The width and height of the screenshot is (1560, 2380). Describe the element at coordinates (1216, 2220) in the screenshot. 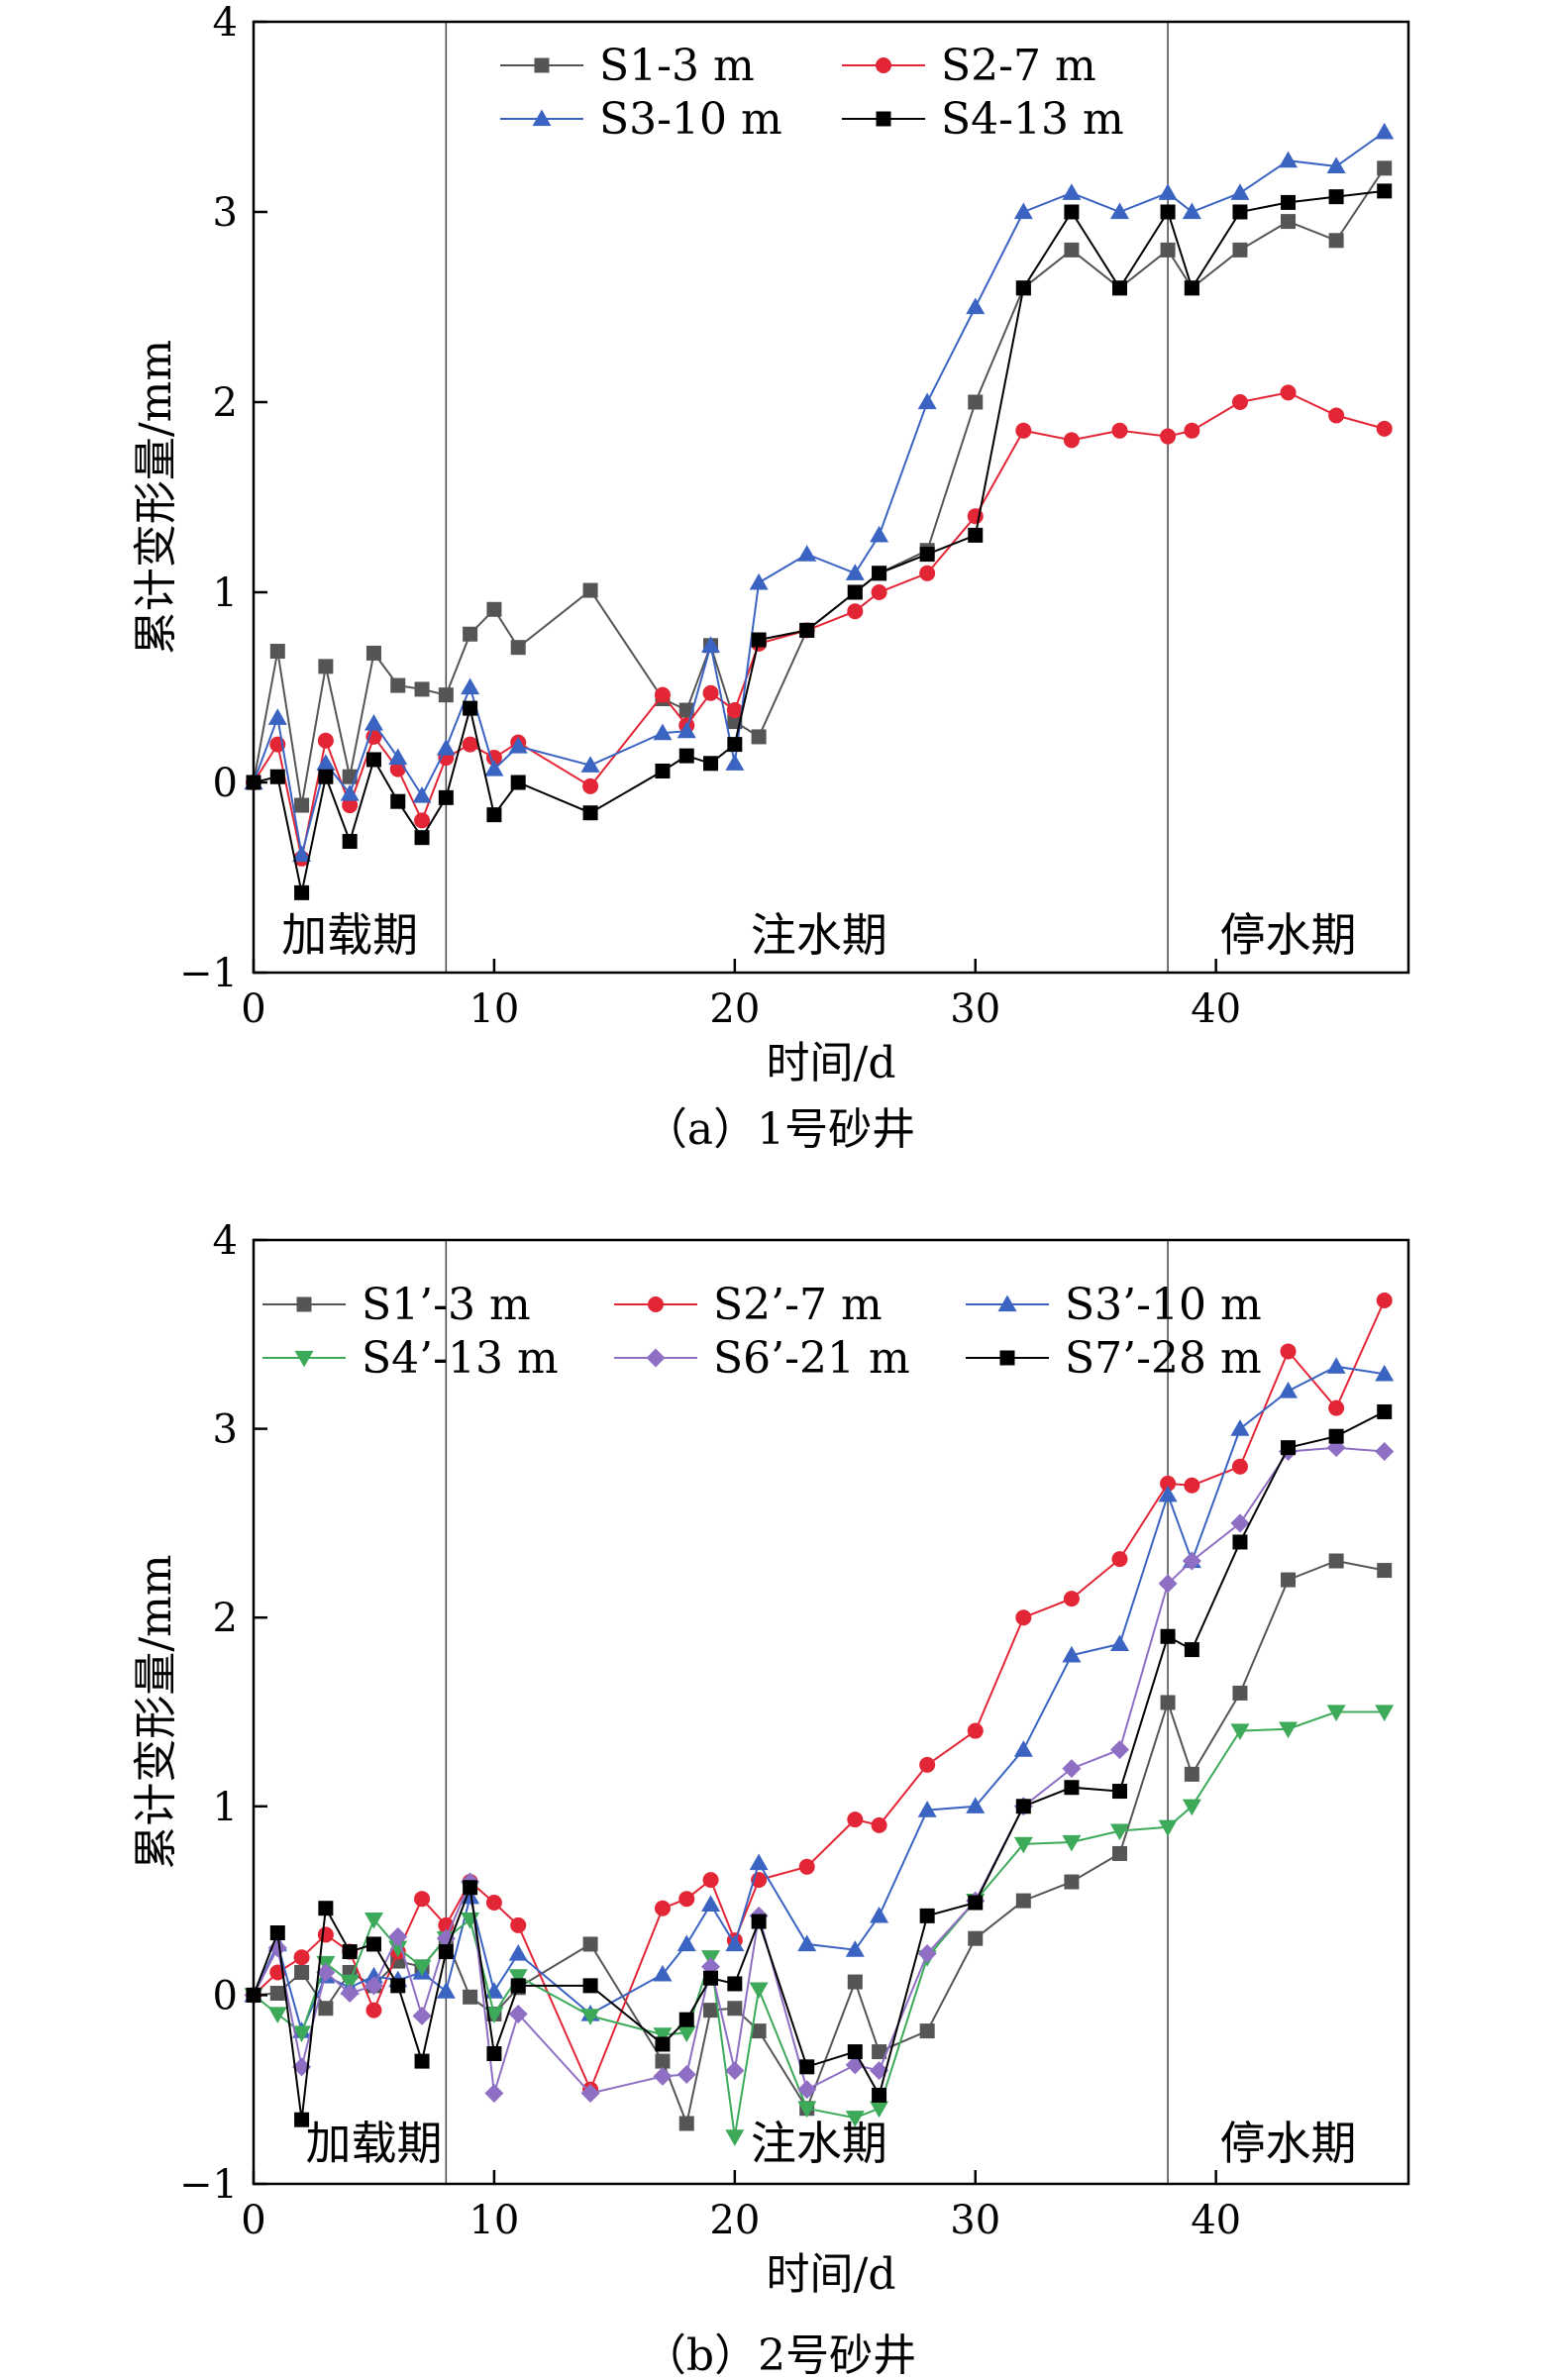

I see `chart-b-x-tick-label: 40` at that location.